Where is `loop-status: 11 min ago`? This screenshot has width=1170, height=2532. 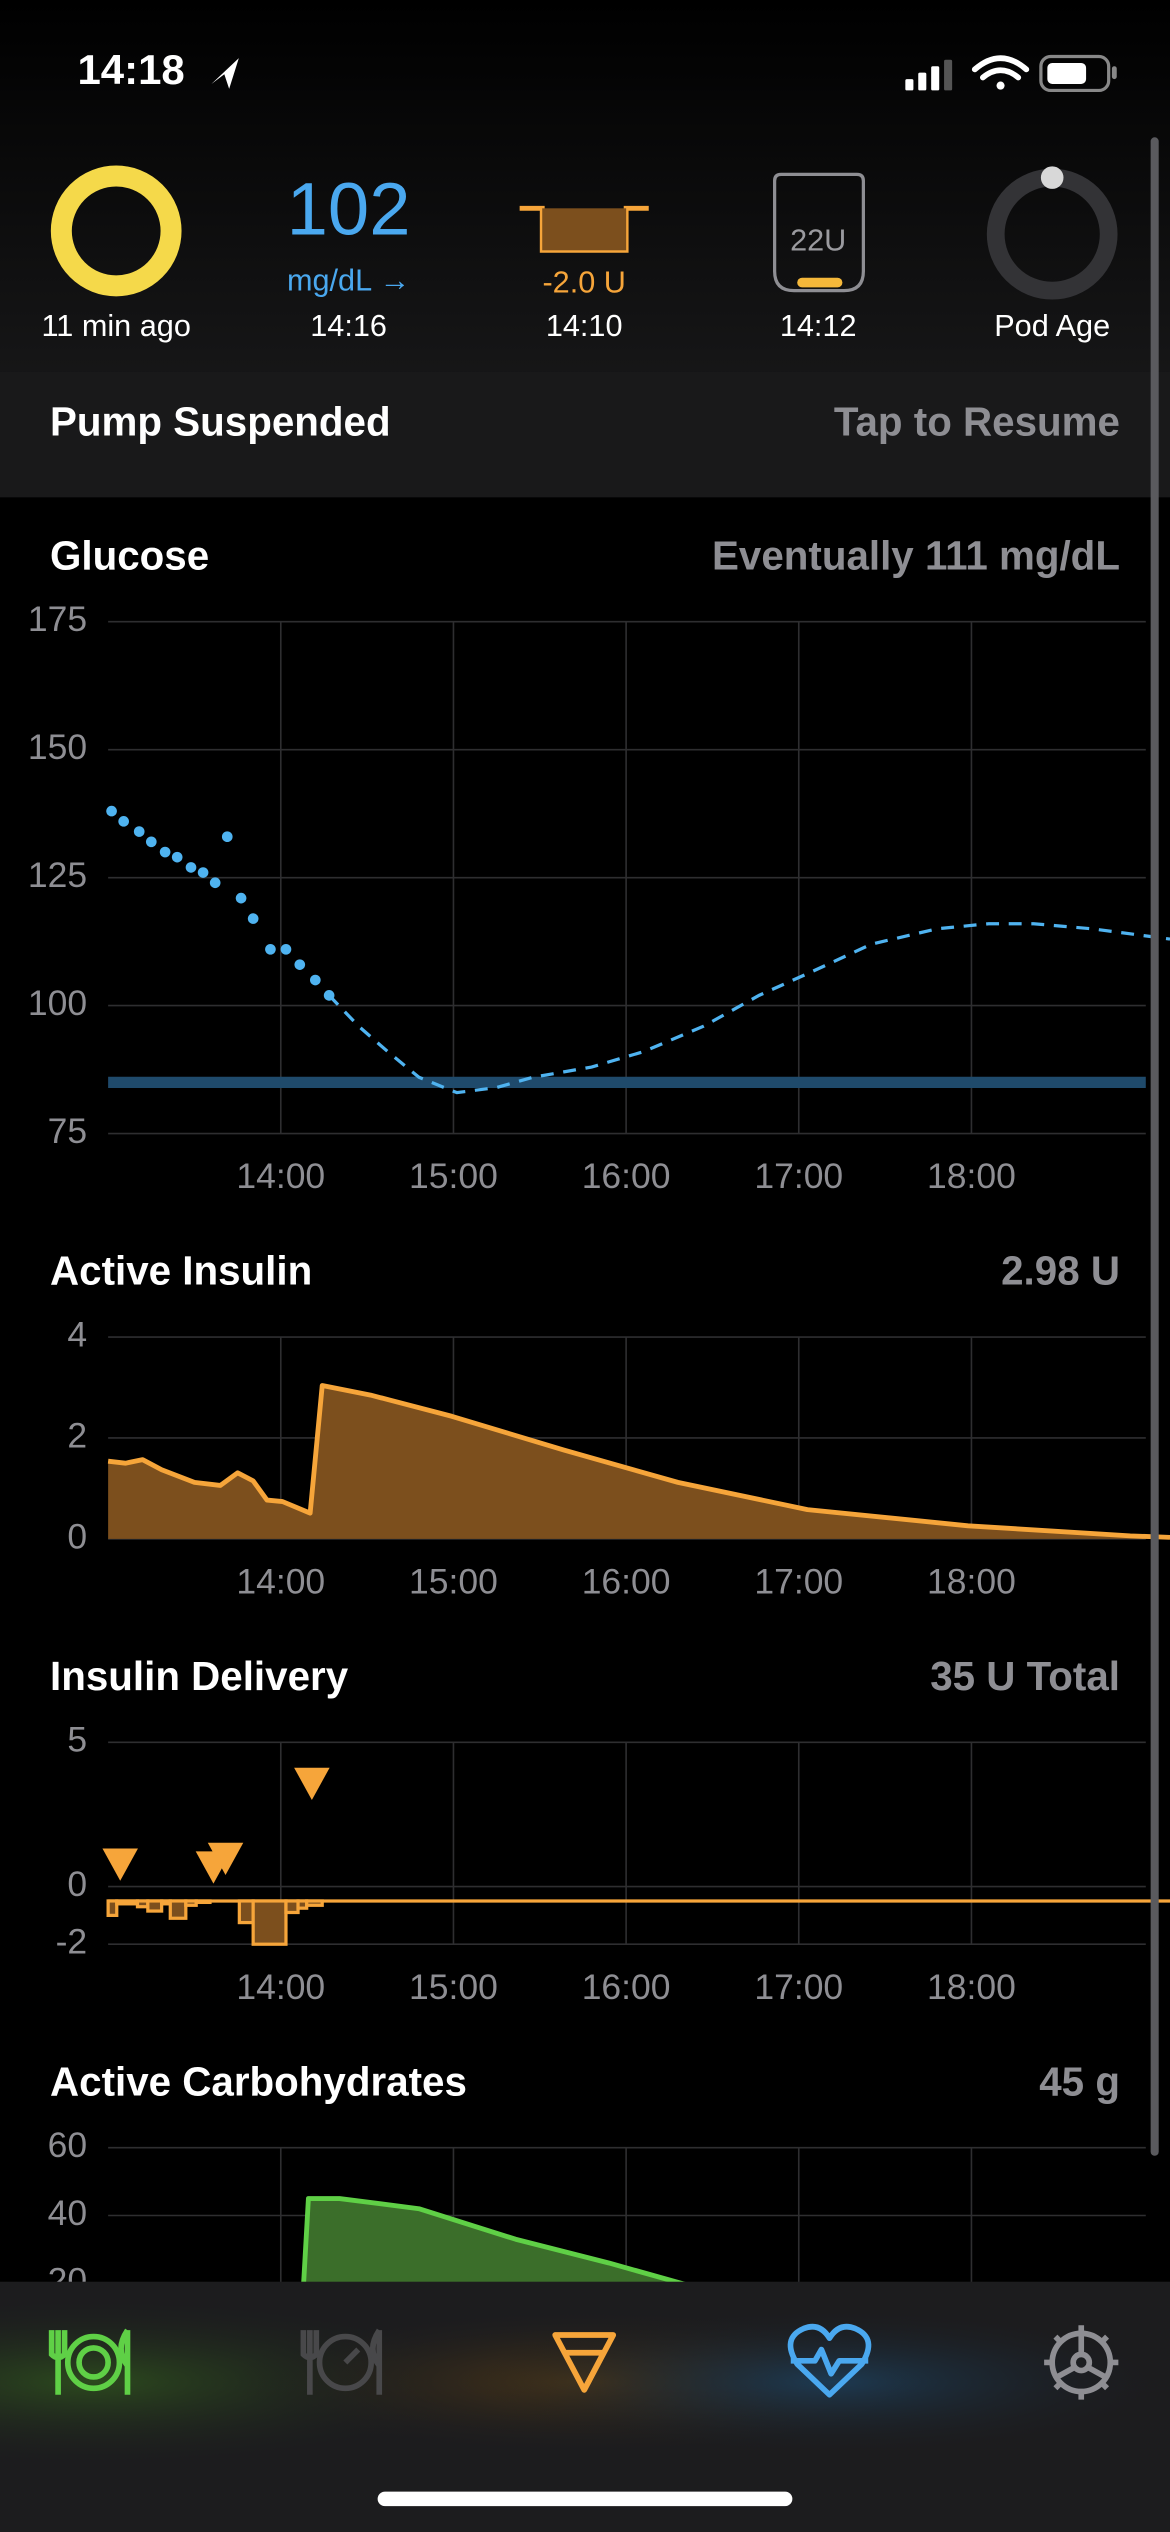
loop-status: 11 min ago is located at coordinates (116, 254).